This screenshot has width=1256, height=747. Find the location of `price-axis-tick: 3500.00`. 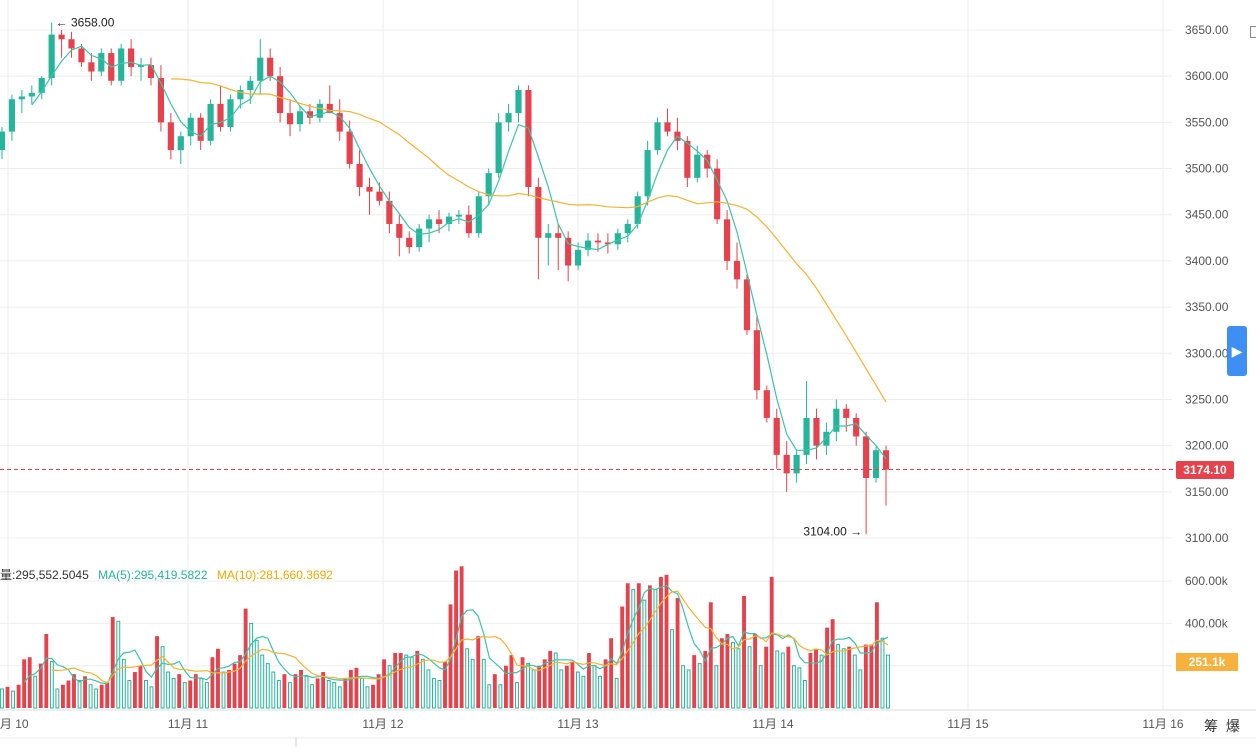

price-axis-tick: 3500.00 is located at coordinates (1207, 169).